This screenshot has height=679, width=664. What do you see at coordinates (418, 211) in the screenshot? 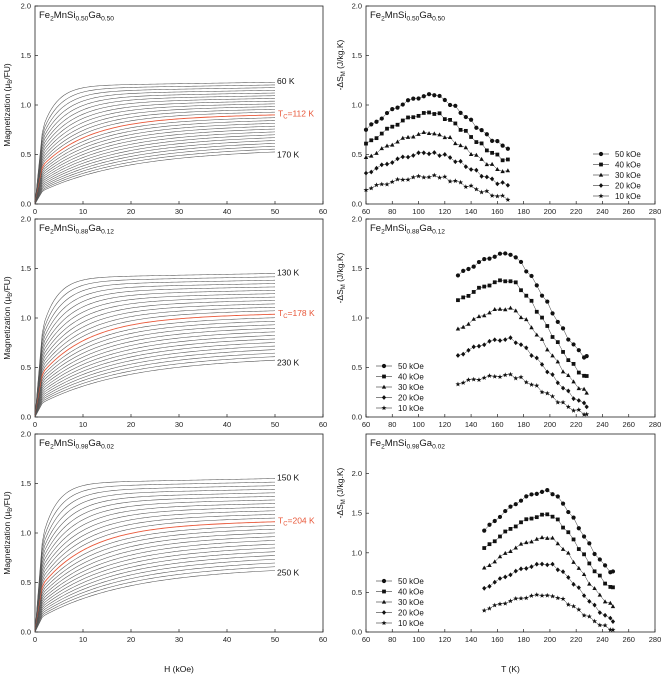
I see `x-tick-label: 100` at bounding box center [418, 211].